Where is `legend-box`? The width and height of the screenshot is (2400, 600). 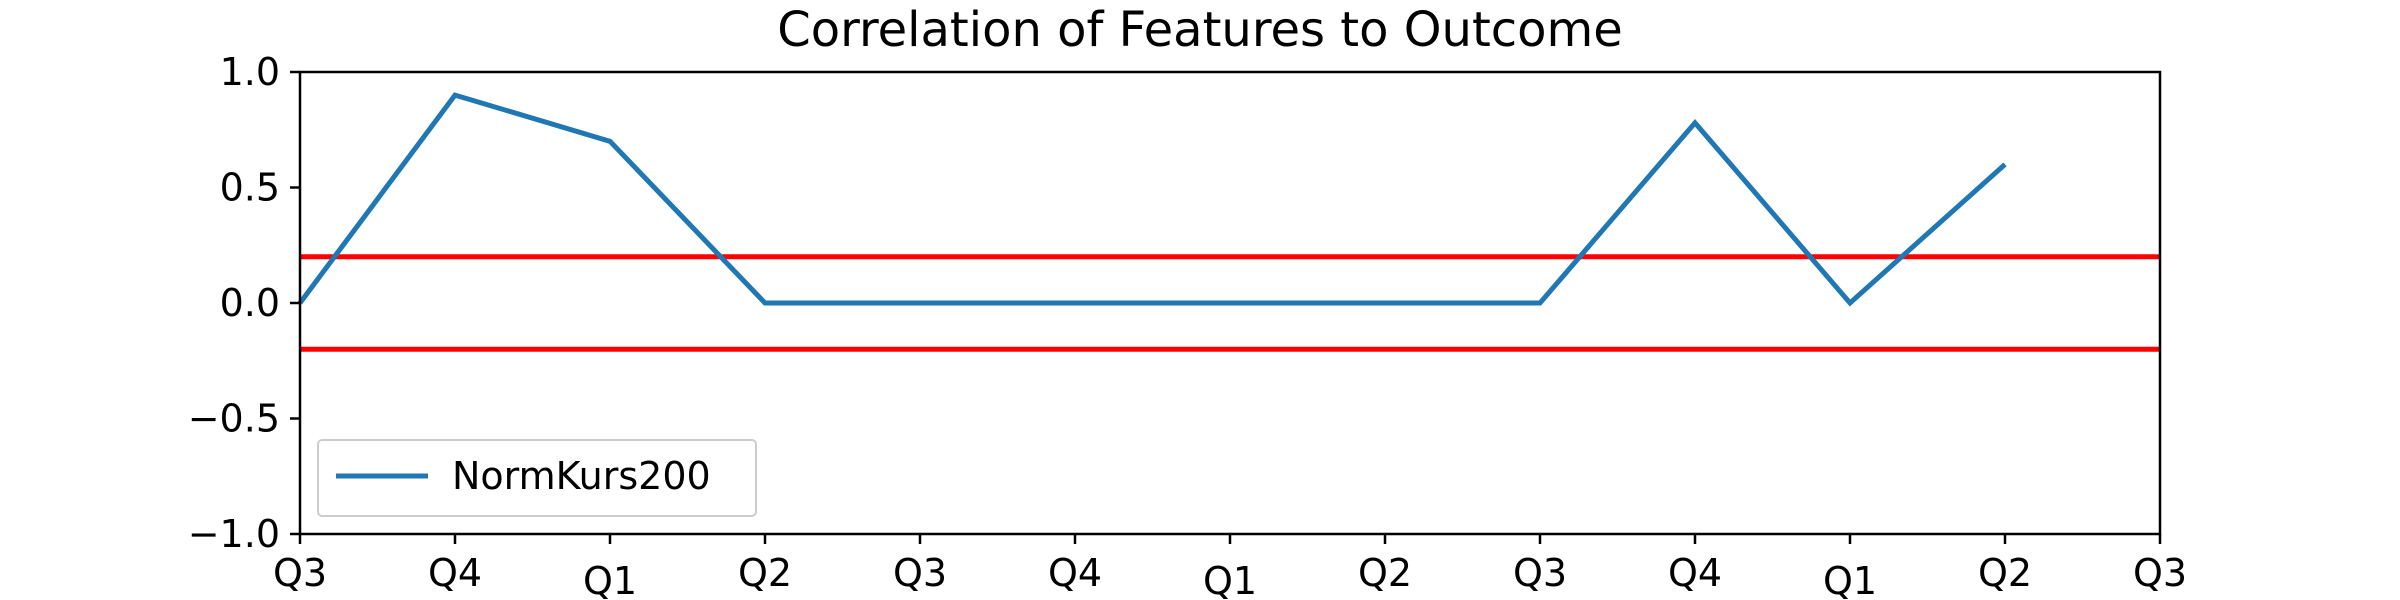 legend-box is located at coordinates (537, 478).